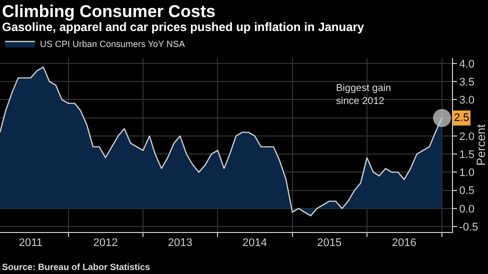 The width and height of the screenshot is (488, 274). Describe the element at coordinates (466, 82) in the screenshot. I see `y-tick-label: 3.5` at that location.